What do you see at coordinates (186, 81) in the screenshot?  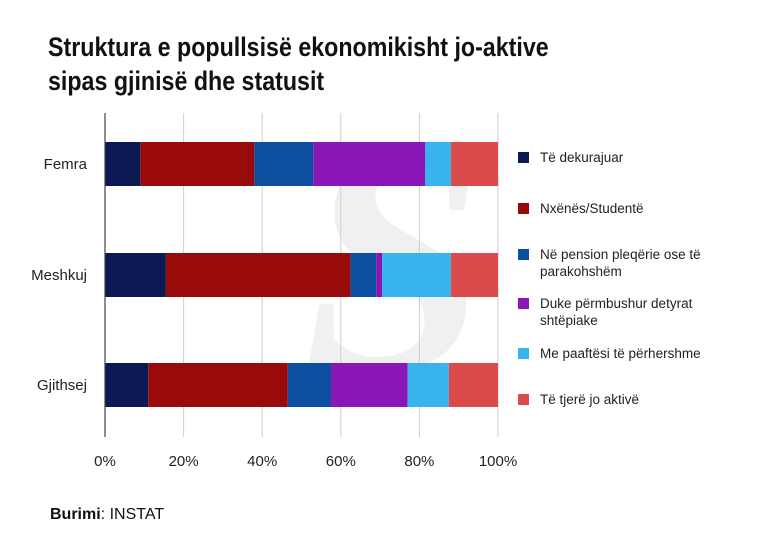 I see `chart-title-line-2: sipas gjinisë dhe statusit` at bounding box center [186, 81].